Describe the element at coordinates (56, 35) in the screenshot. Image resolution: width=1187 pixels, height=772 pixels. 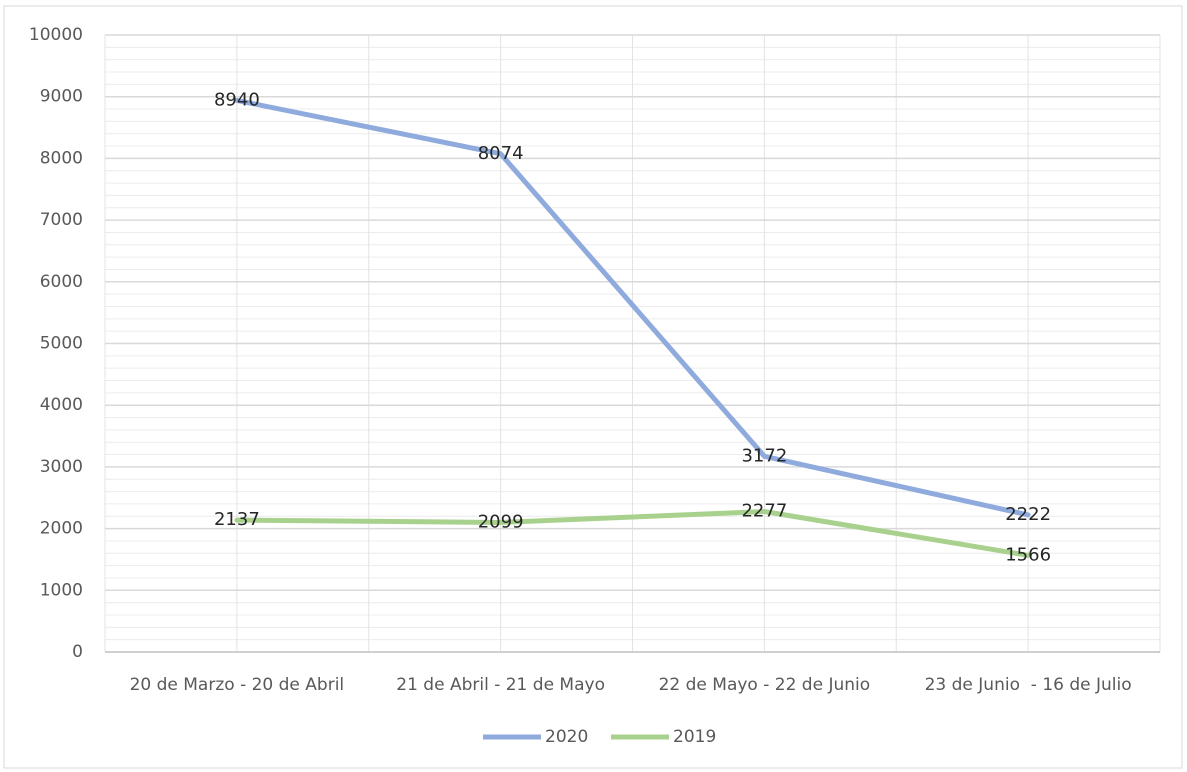
I see `y-tick-label: 10000` at that location.